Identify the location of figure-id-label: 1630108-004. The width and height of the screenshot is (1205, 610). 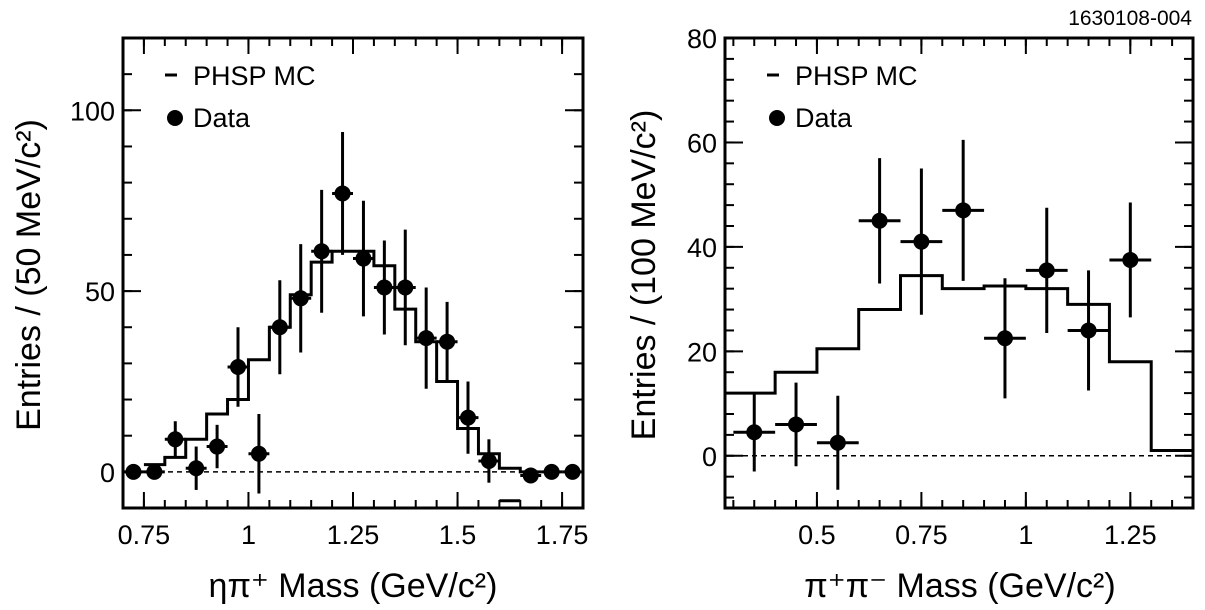
(1130, 18).